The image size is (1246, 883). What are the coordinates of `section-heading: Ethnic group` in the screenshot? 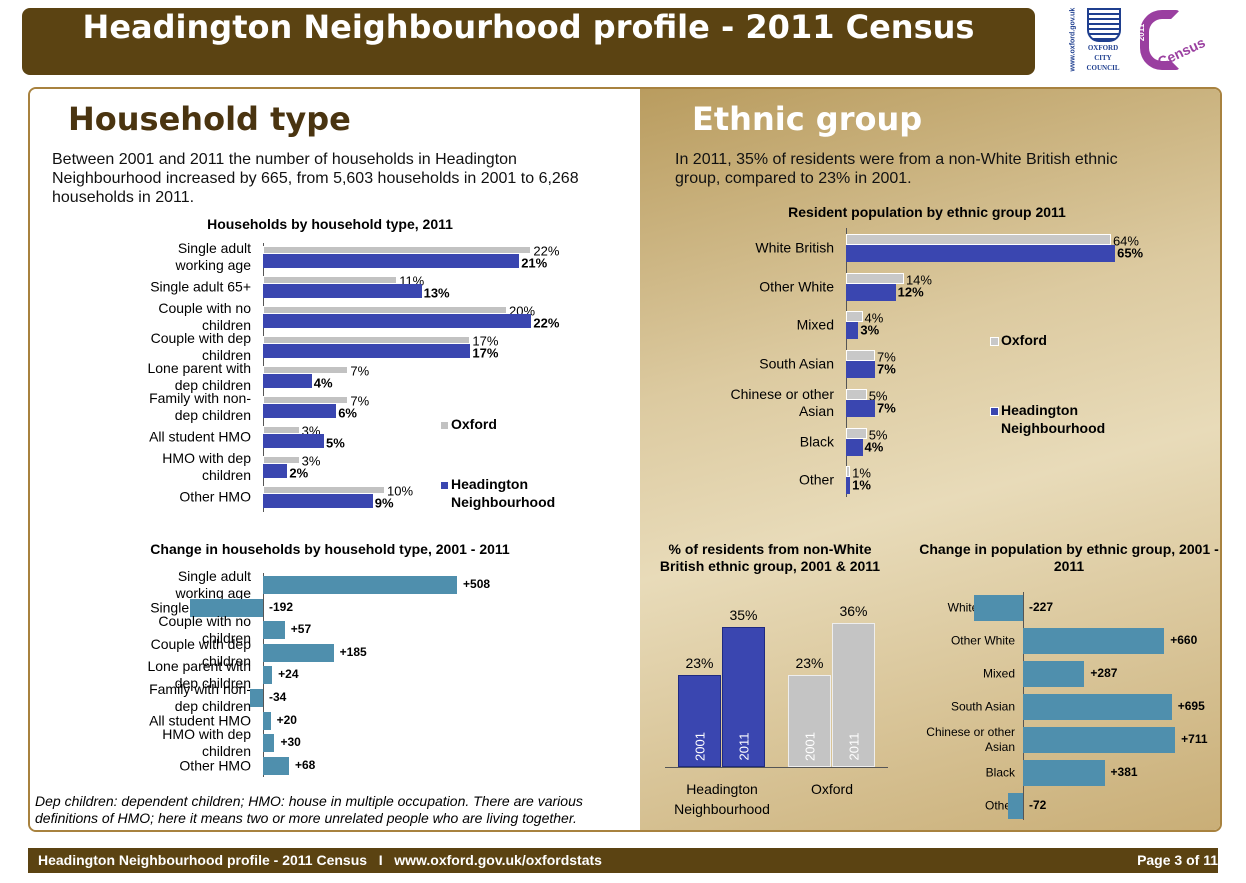 It's located at (807, 119).